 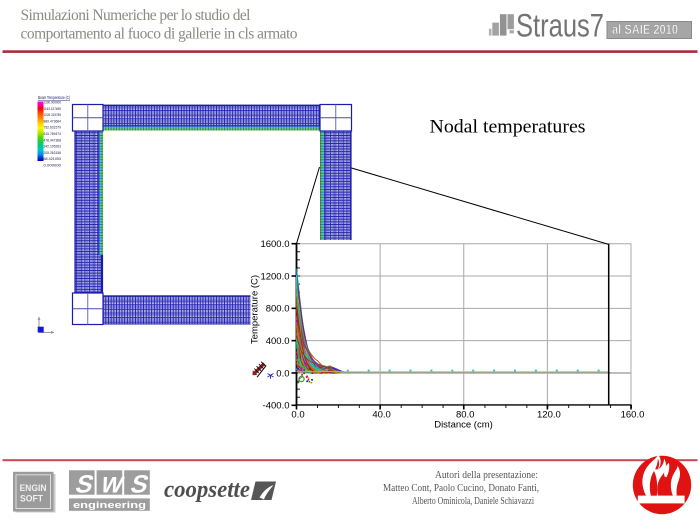 I want to click on svg-text: 1163.157895, so click(x=53, y=109).